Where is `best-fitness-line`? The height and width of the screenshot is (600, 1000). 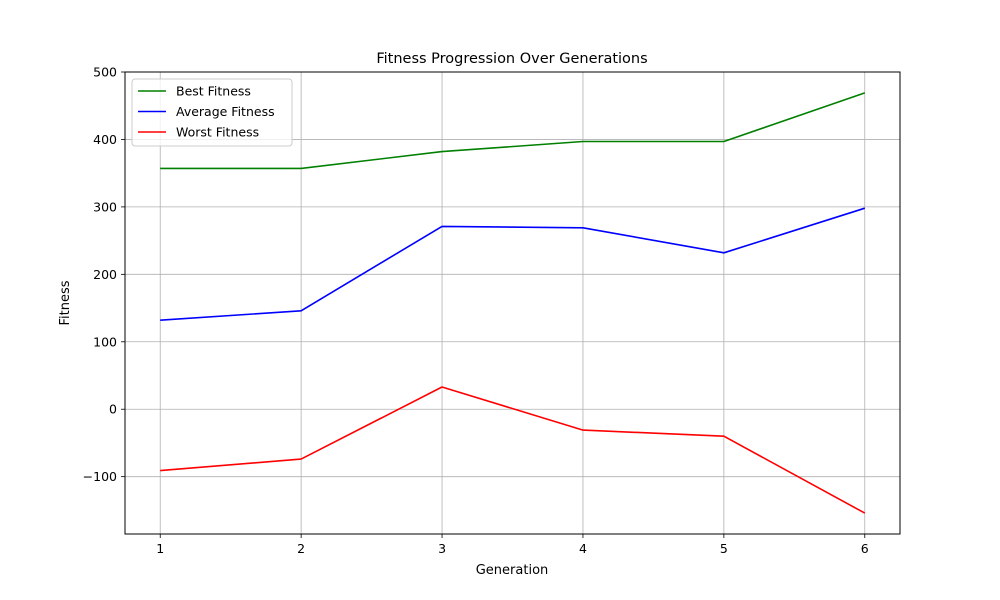
best-fitness-line is located at coordinates (513, 131).